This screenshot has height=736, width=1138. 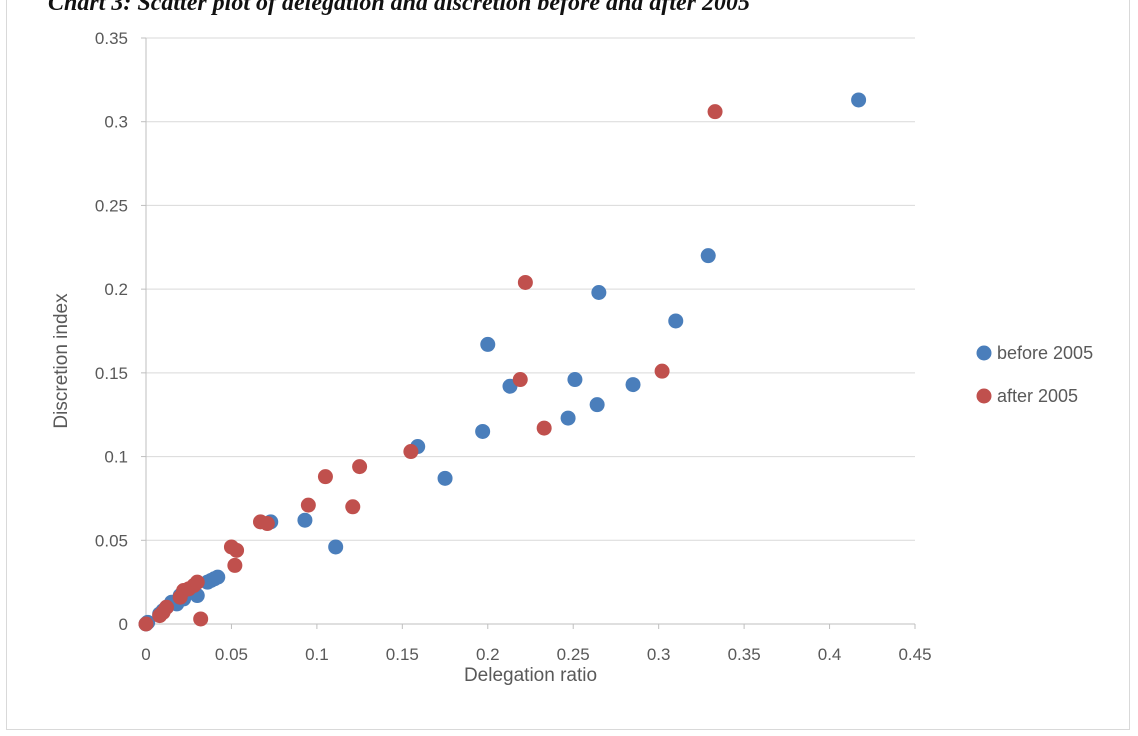 I want to click on x-tick-label: 0.45, so click(x=914, y=654).